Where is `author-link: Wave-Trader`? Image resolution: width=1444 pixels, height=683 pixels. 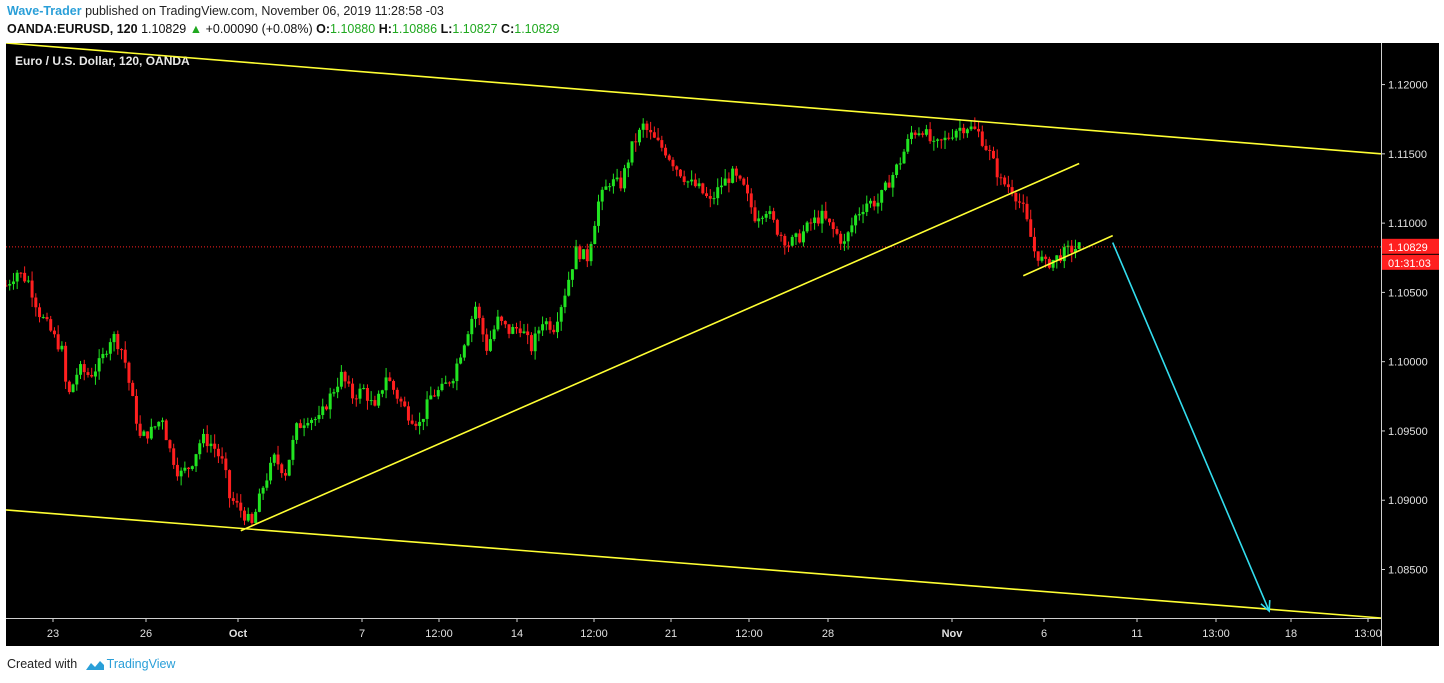
author-link: Wave-Trader is located at coordinates (44, 11).